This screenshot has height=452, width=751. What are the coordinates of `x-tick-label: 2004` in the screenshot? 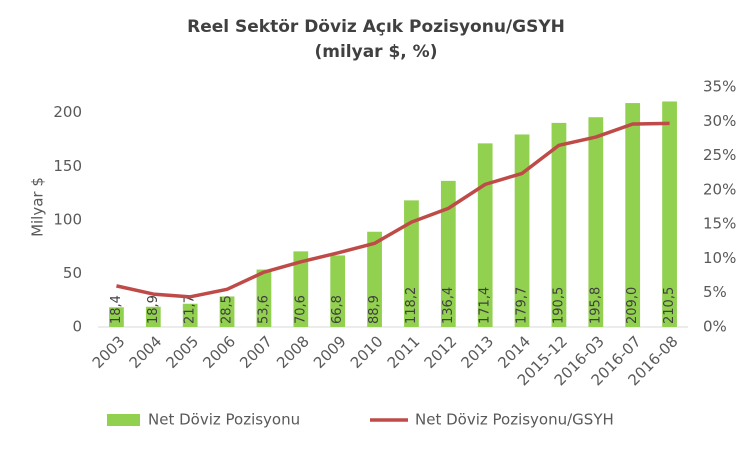 It's located at (146, 352).